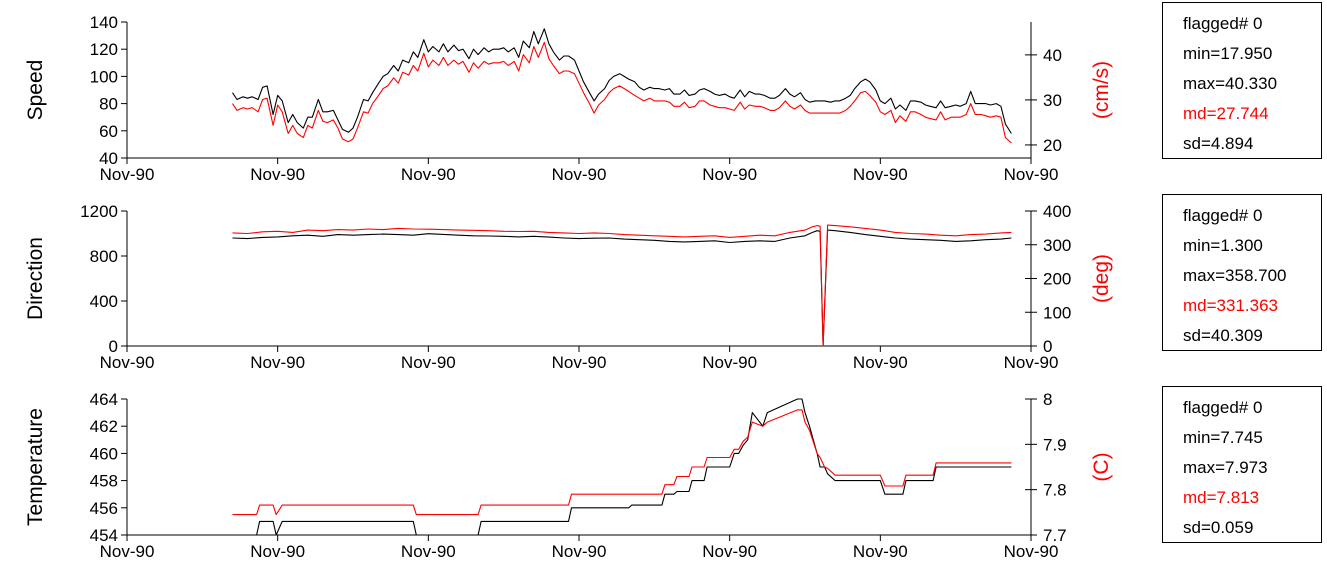 The width and height of the screenshot is (1327, 578). Describe the element at coordinates (1223, 245) in the screenshot. I see `stat-min: min=1.300` at that location.